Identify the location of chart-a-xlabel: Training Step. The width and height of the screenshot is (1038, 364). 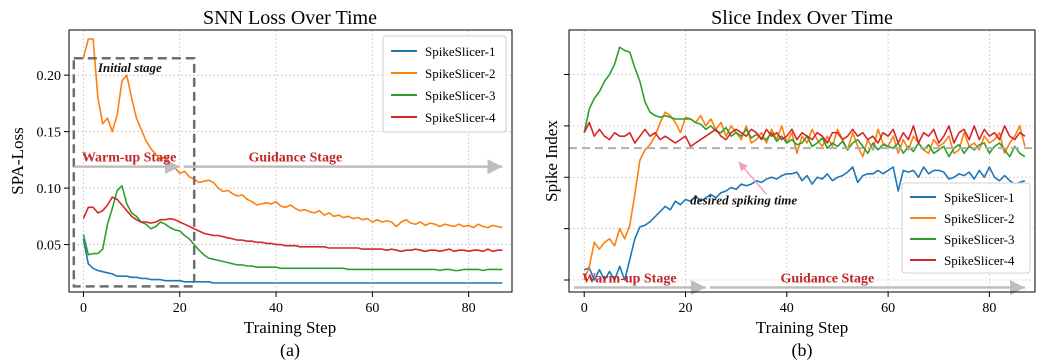
(290, 327).